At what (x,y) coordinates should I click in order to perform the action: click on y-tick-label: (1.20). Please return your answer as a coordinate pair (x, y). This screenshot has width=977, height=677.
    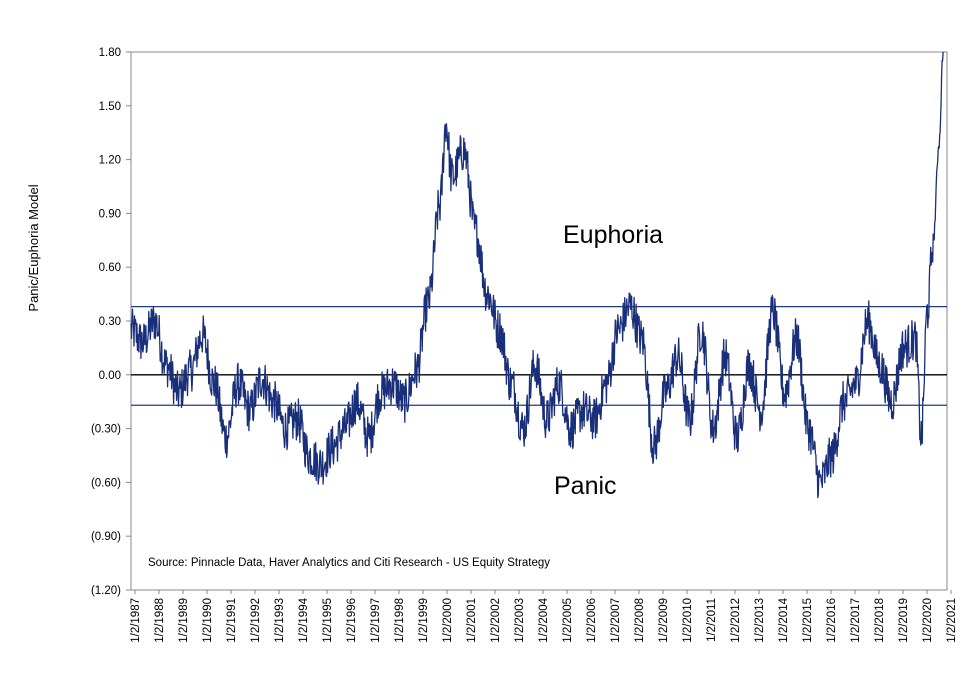
    Looking at the image, I should click on (106, 591).